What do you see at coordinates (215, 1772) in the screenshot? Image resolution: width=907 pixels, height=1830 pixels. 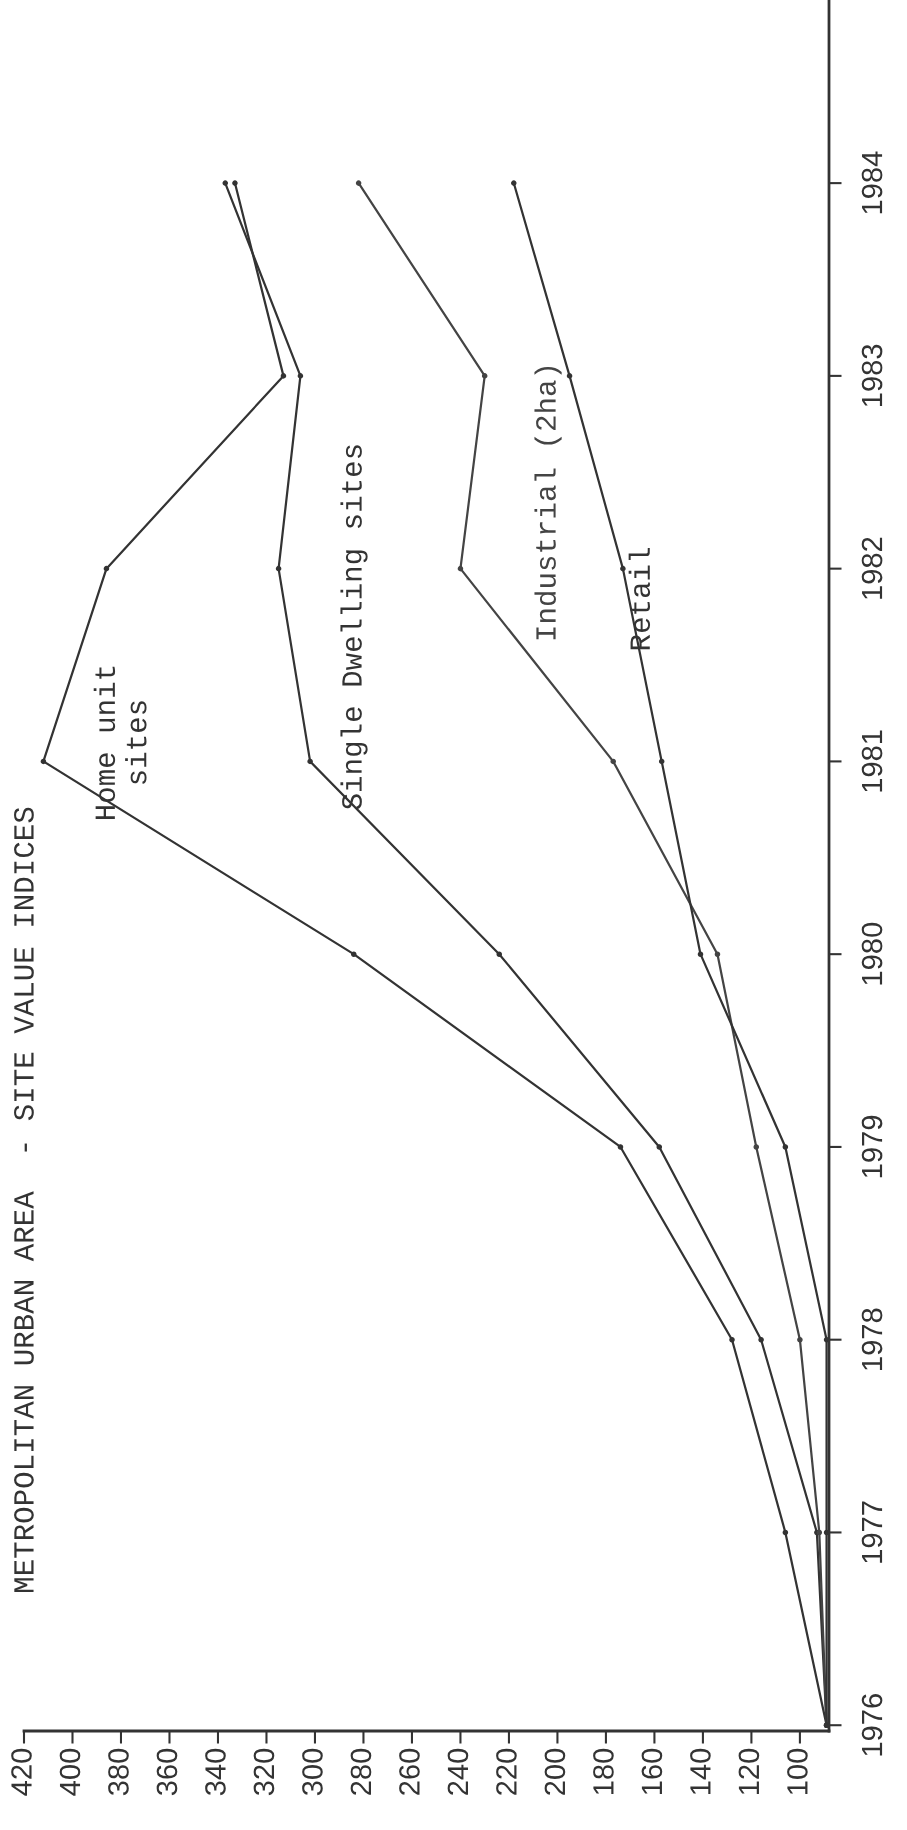 I see `x-tick-label: 340` at bounding box center [215, 1772].